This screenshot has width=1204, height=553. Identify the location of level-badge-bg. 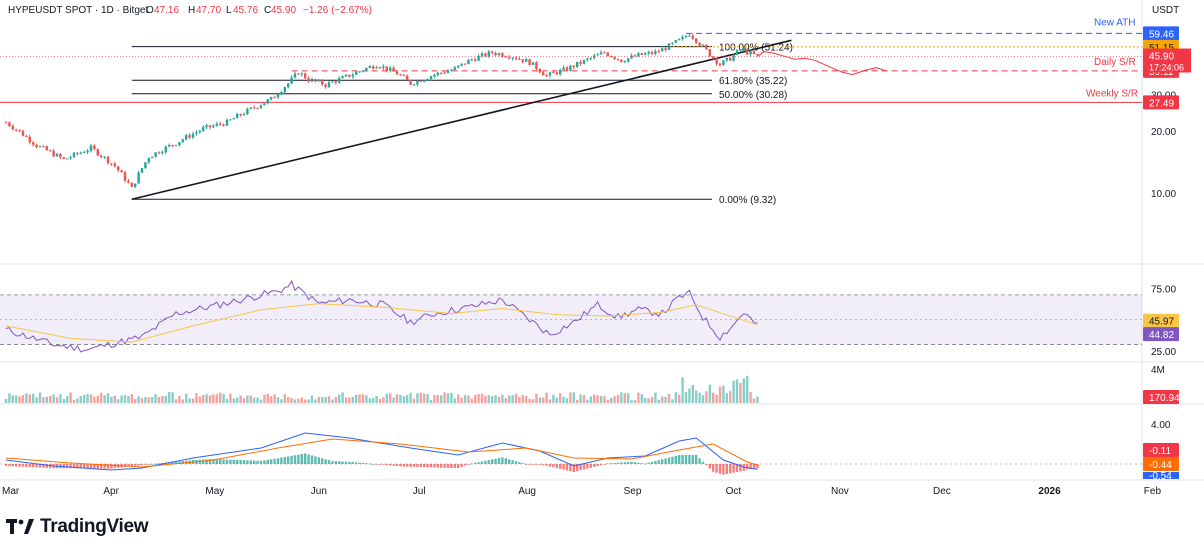
(1161, 33).